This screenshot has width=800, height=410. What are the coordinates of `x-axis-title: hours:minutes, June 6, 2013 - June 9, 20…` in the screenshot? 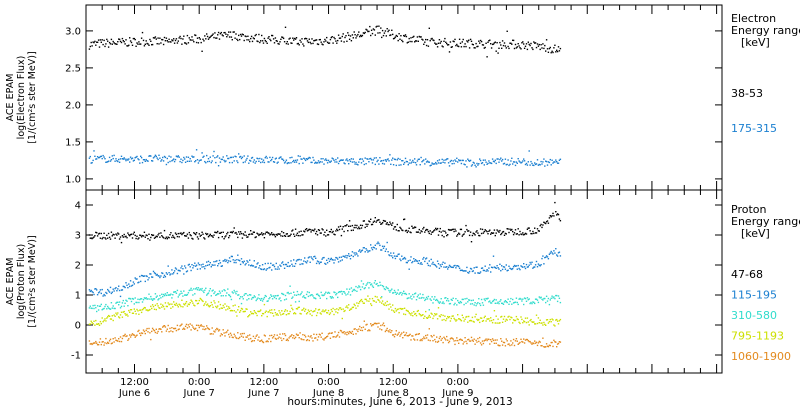 It's located at (399, 402).